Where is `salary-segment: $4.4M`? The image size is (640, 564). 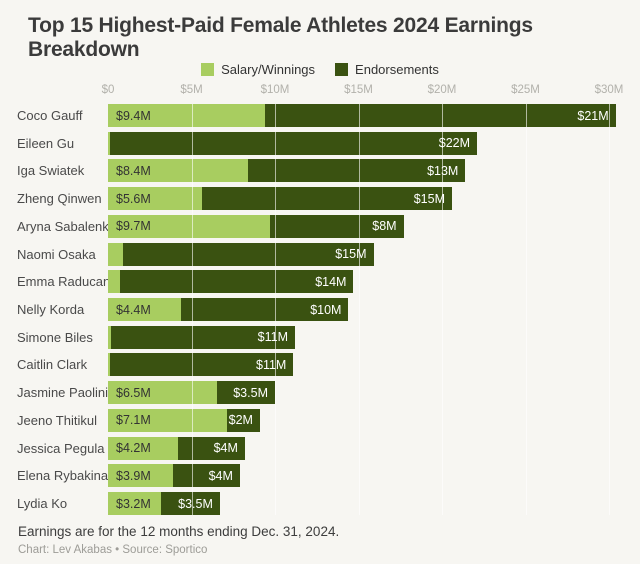
salary-segment: $4.4M is located at coordinates (145, 310).